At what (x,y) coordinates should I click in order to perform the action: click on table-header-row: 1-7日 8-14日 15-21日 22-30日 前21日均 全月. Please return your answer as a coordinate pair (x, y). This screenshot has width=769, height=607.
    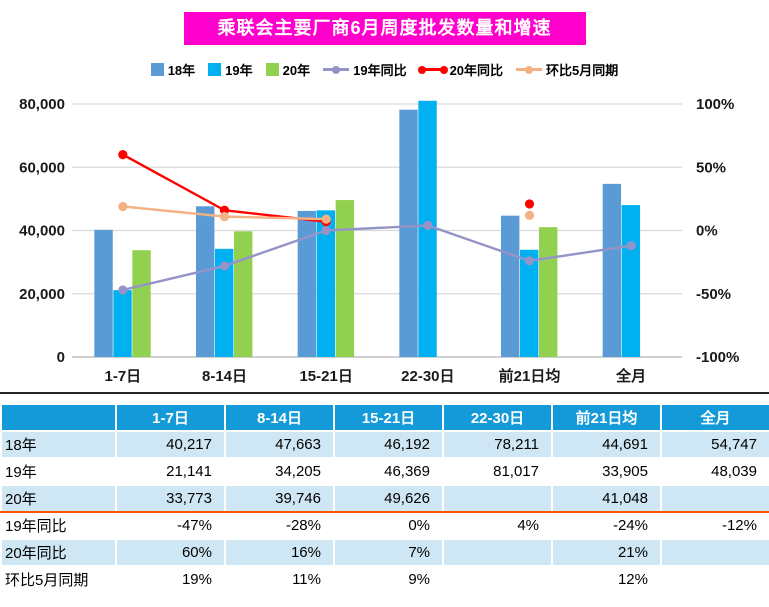
    Looking at the image, I should click on (384, 417).